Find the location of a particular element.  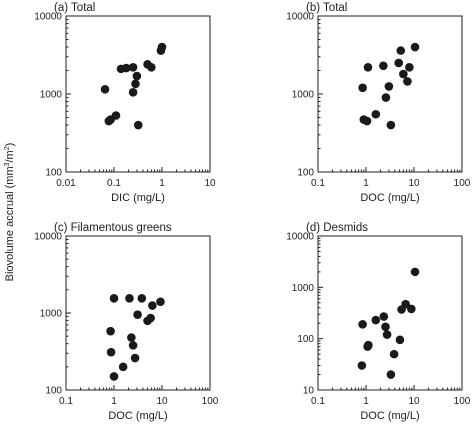

panel-title: (a) Total is located at coordinates (74, 8).